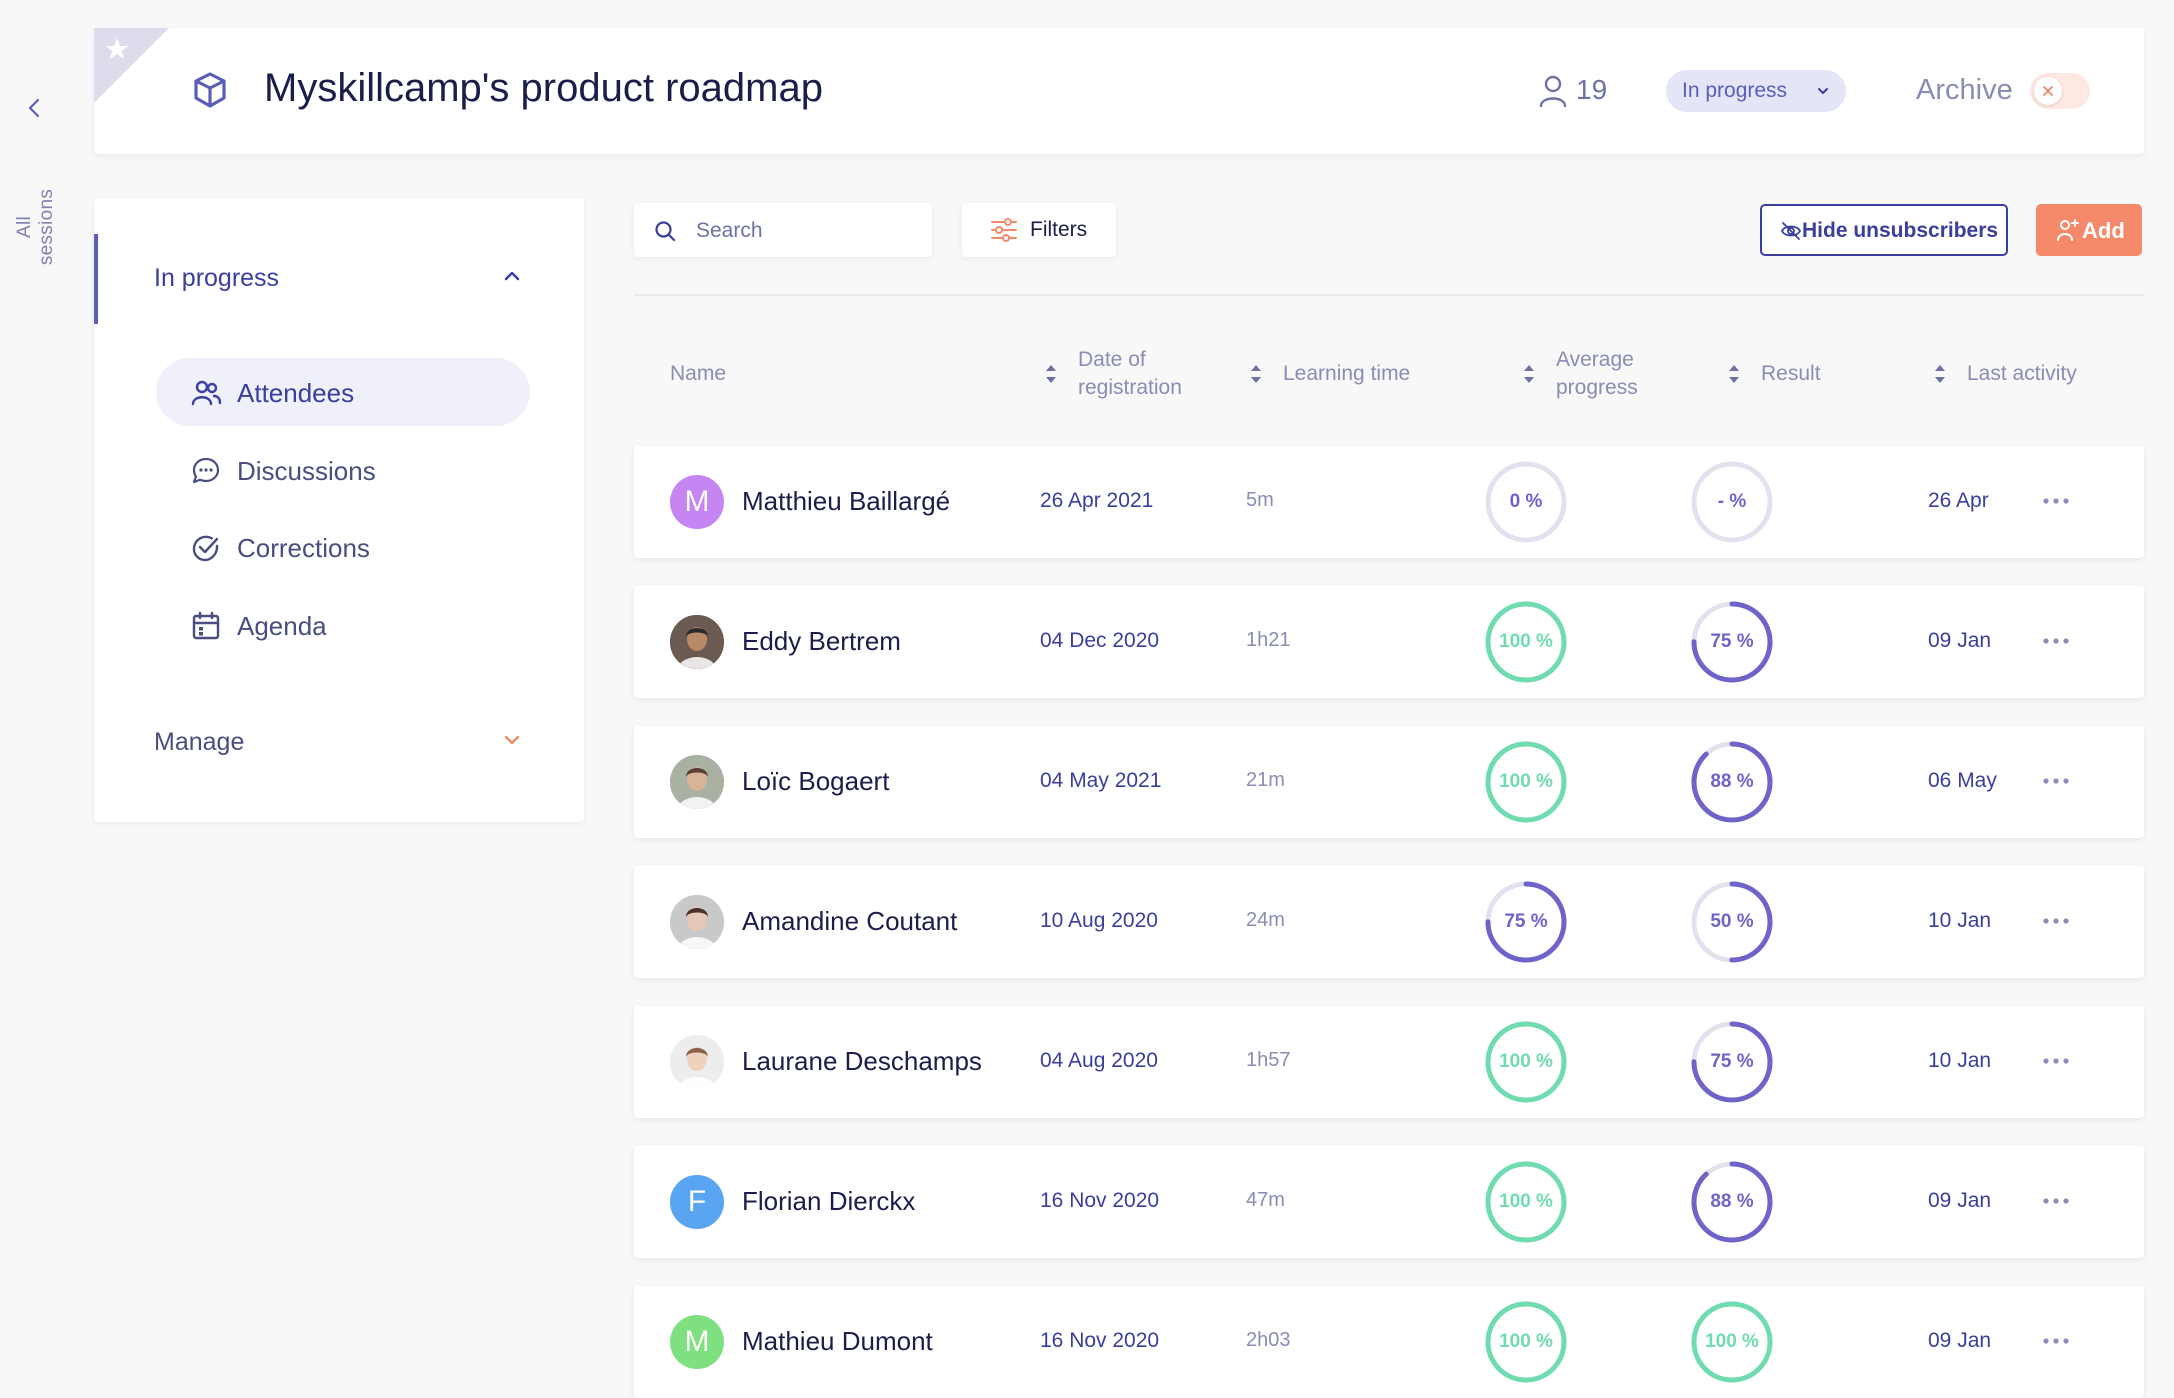 The height and width of the screenshot is (1398, 2174). I want to click on favorite-star-icon, so click(131, 65).